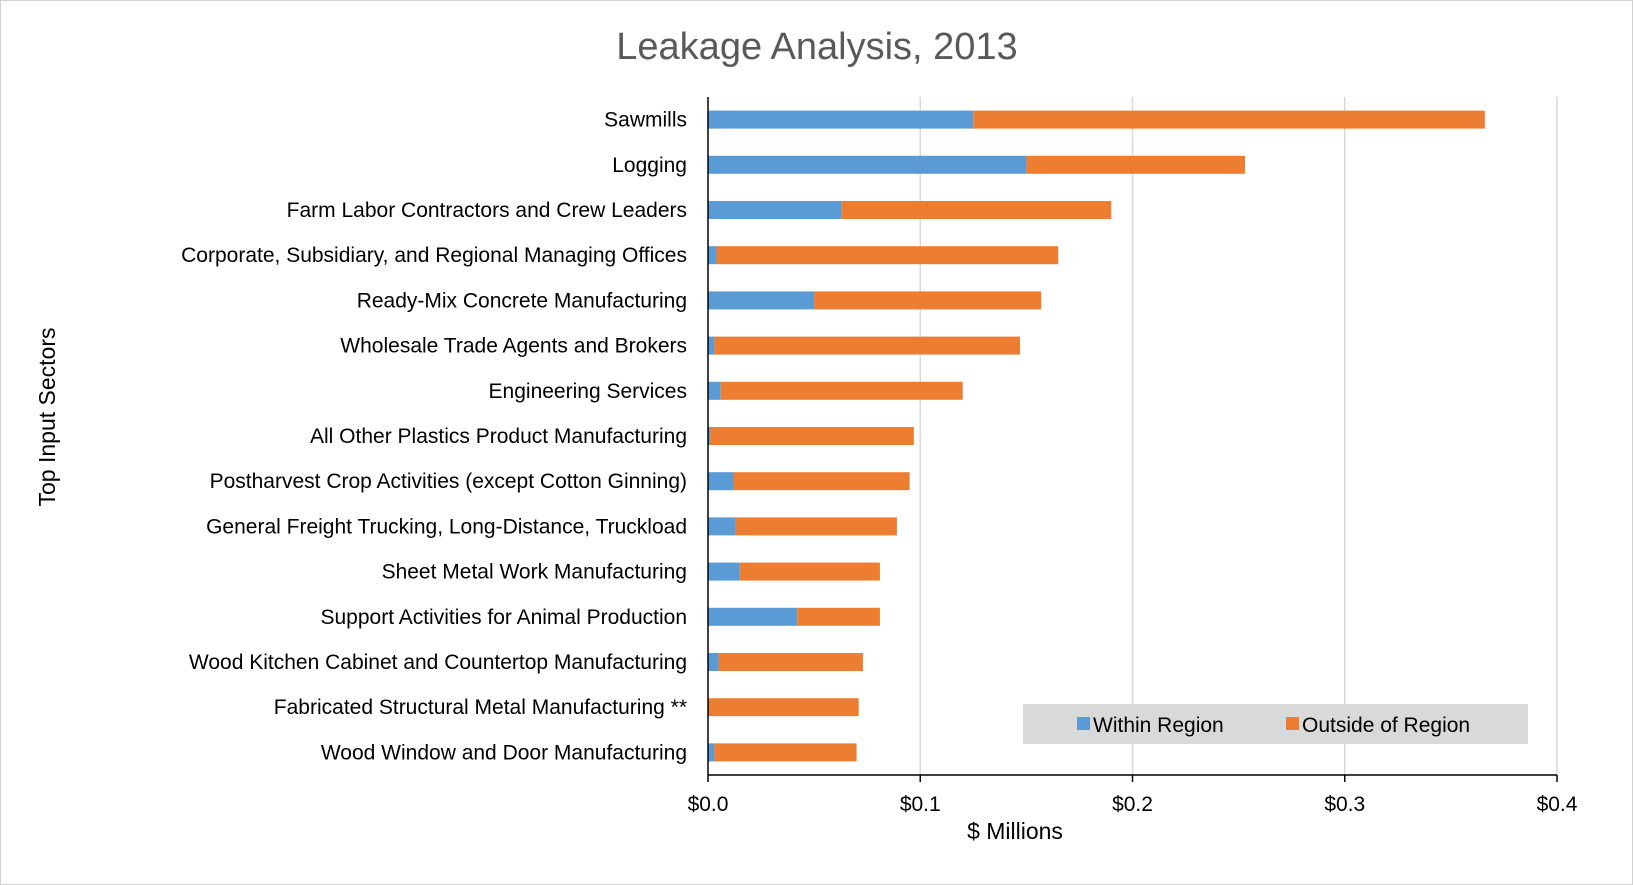  Describe the element at coordinates (708, 804) in the screenshot. I see `x-tick-label: $0.0` at that location.